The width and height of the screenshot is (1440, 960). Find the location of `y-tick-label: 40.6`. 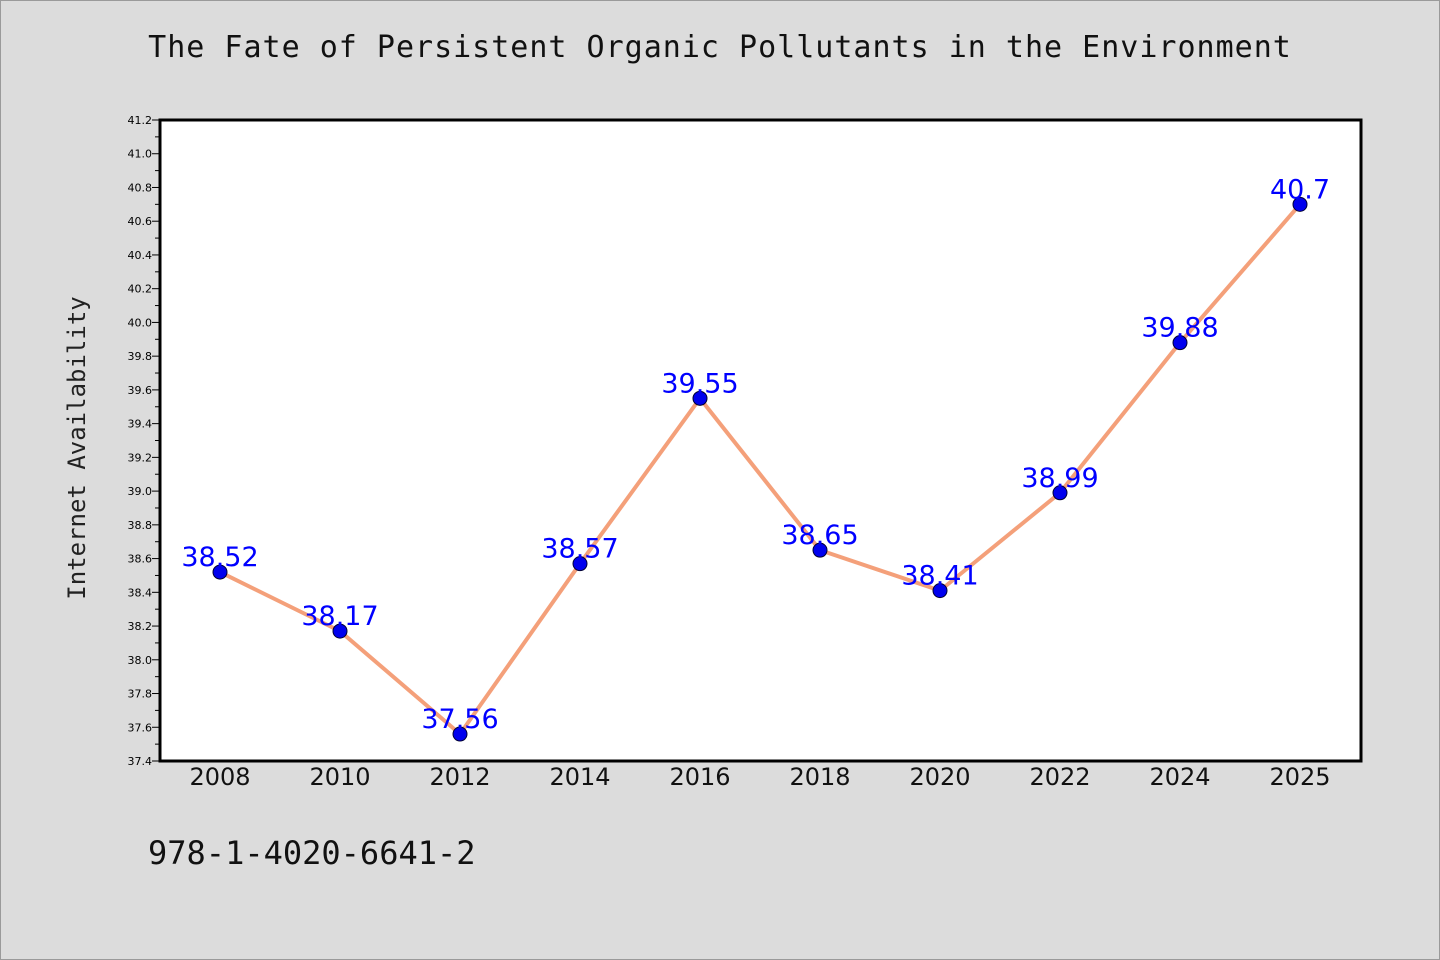

y-tick-label: 40.6 is located at coordinates (140, 221).